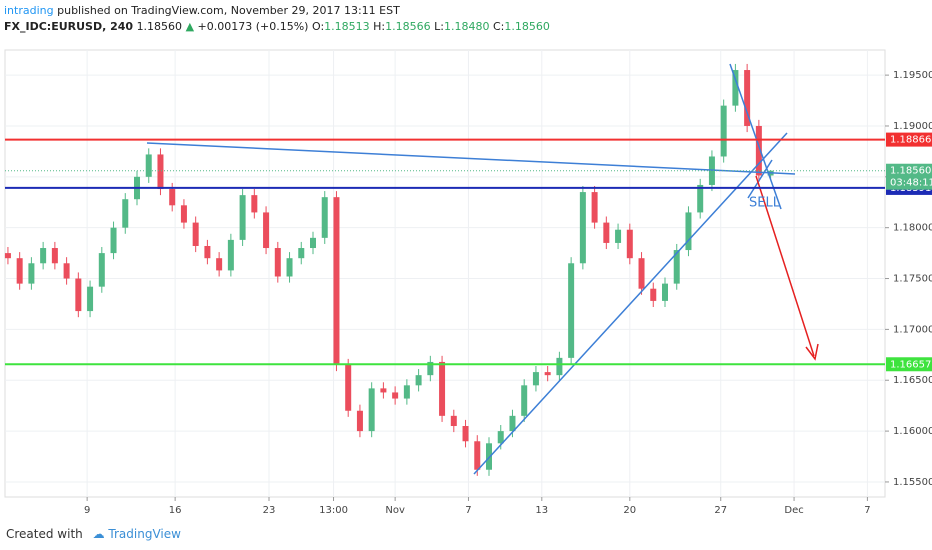 The width and height of the screenshot is (932, 550). Describe the element at coordinates (720, 510) in the screenshot. I see `x-tick-label: 27` at that location.